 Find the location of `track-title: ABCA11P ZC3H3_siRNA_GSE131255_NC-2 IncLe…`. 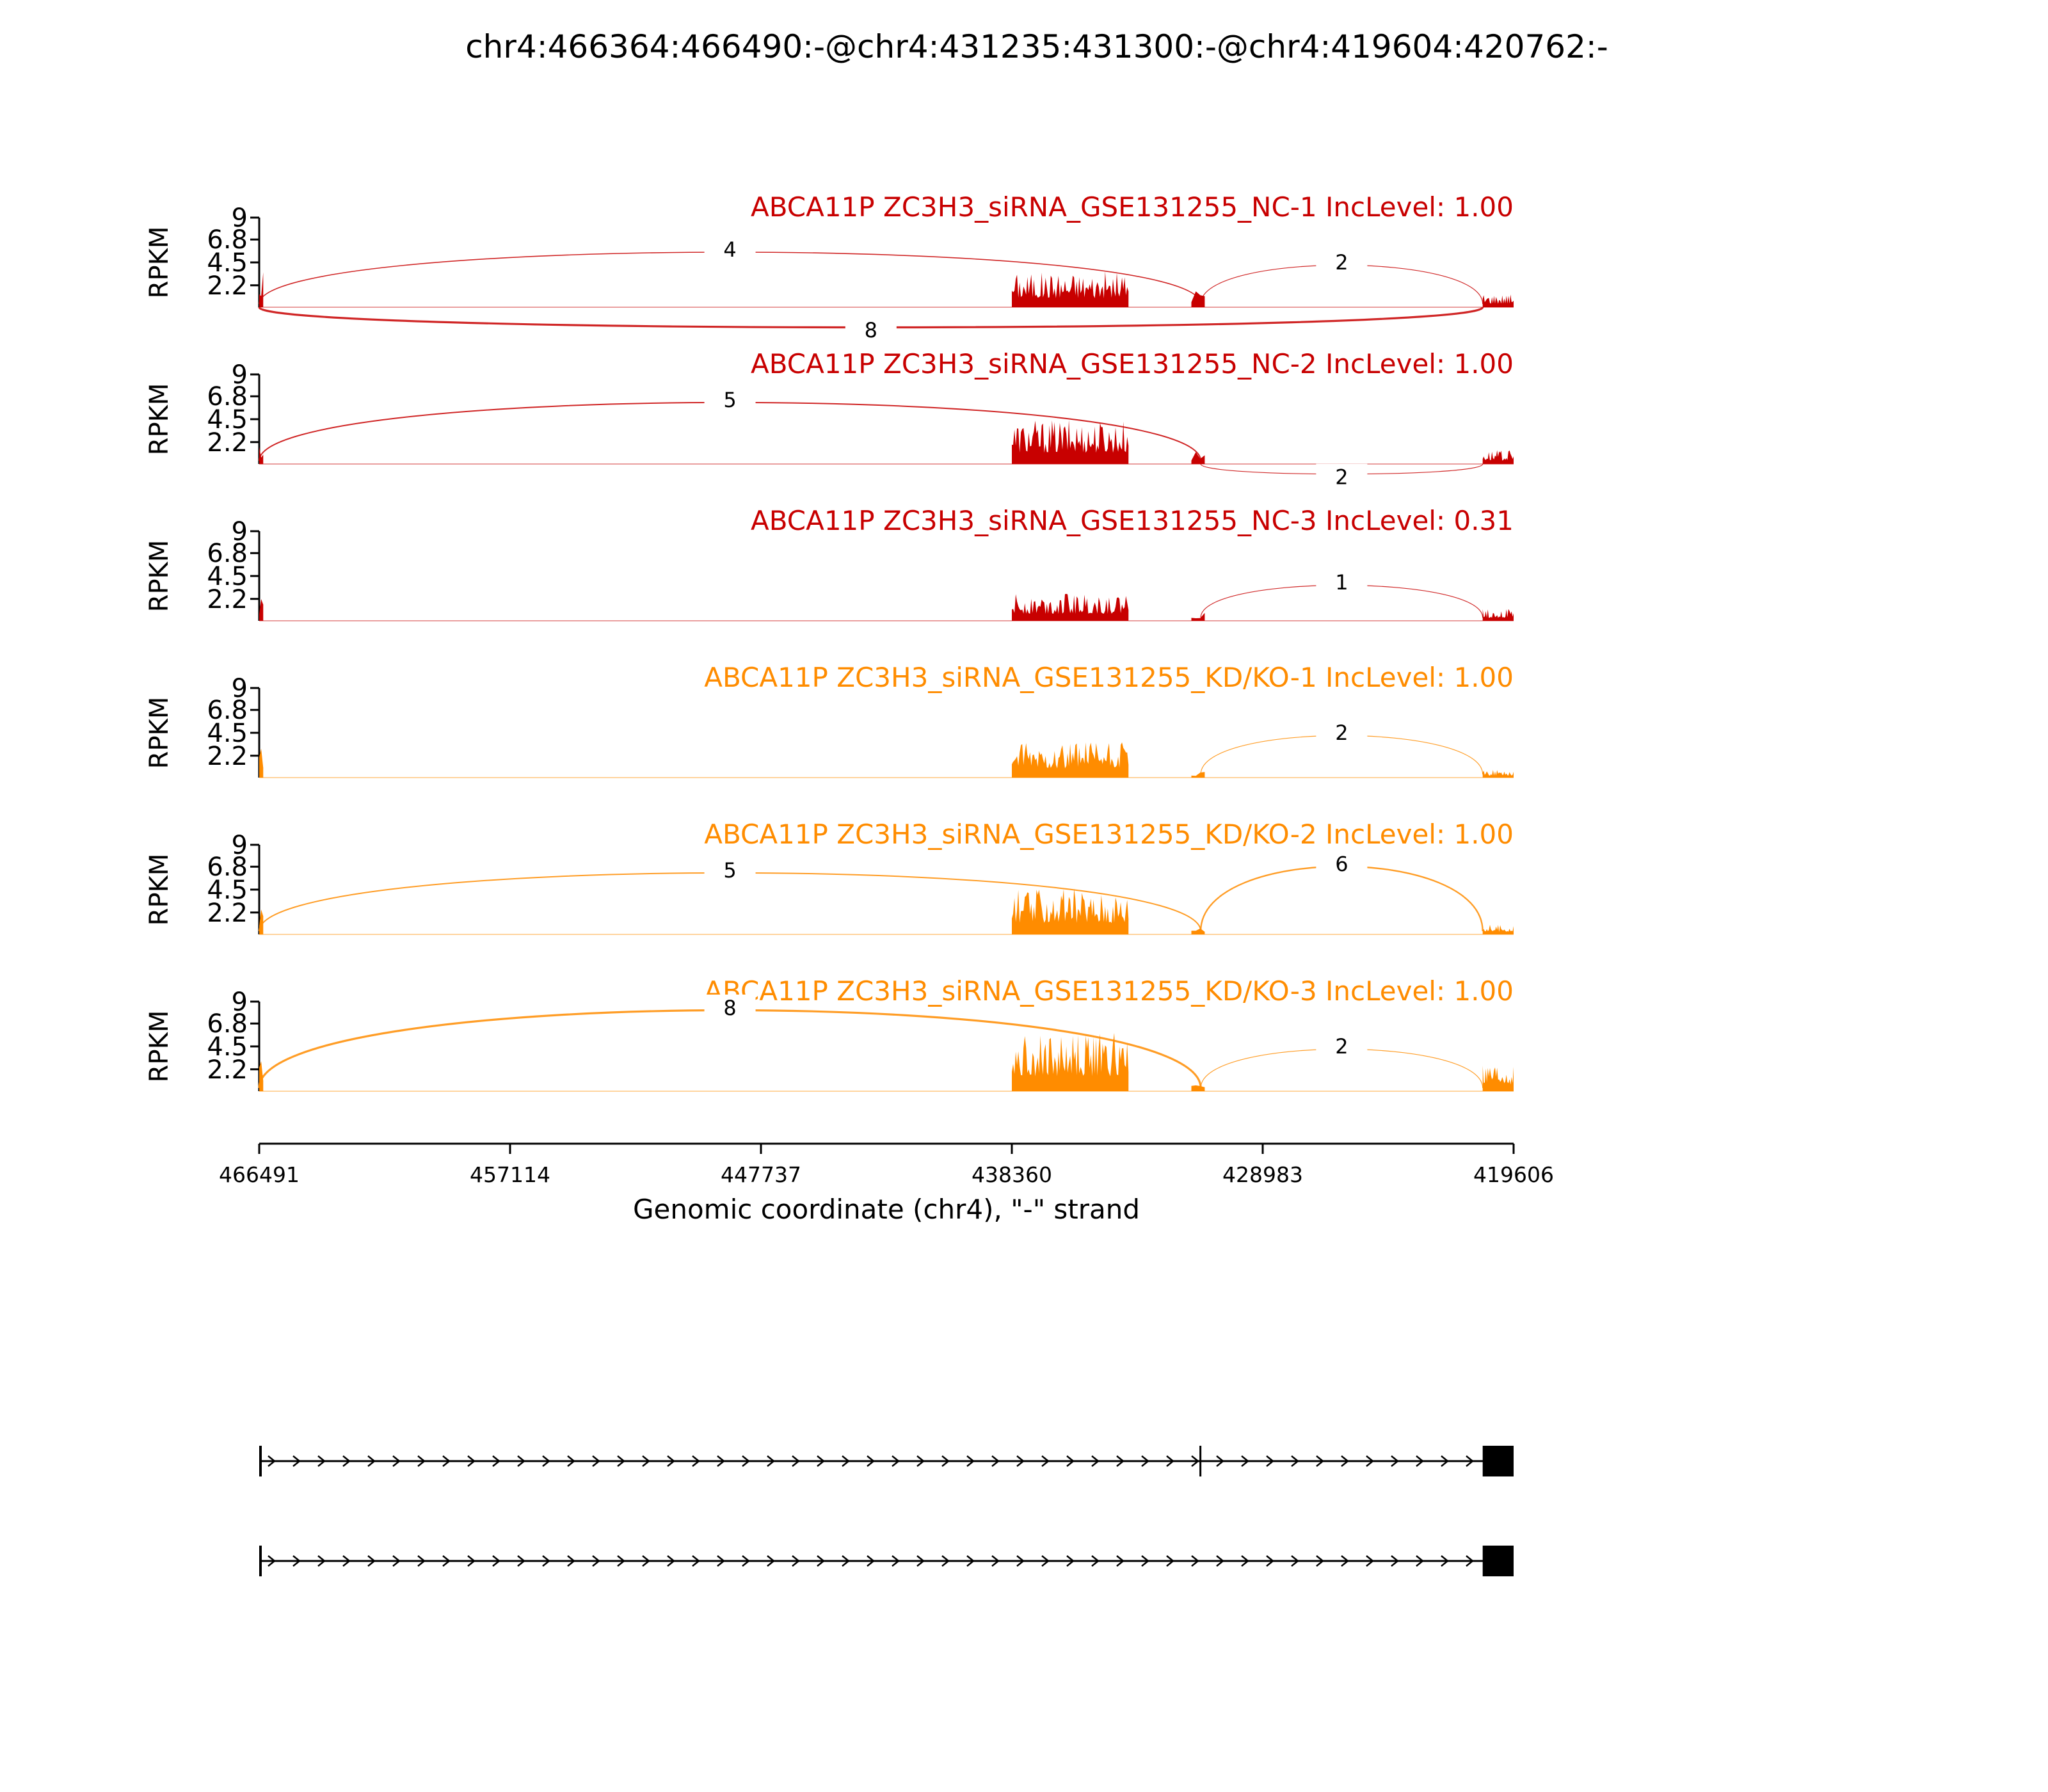

track-title: ABCA11P ZC3H3_siRNA_GSE131255_NC-2 IncLe… is located at coordinates (1132, 364).